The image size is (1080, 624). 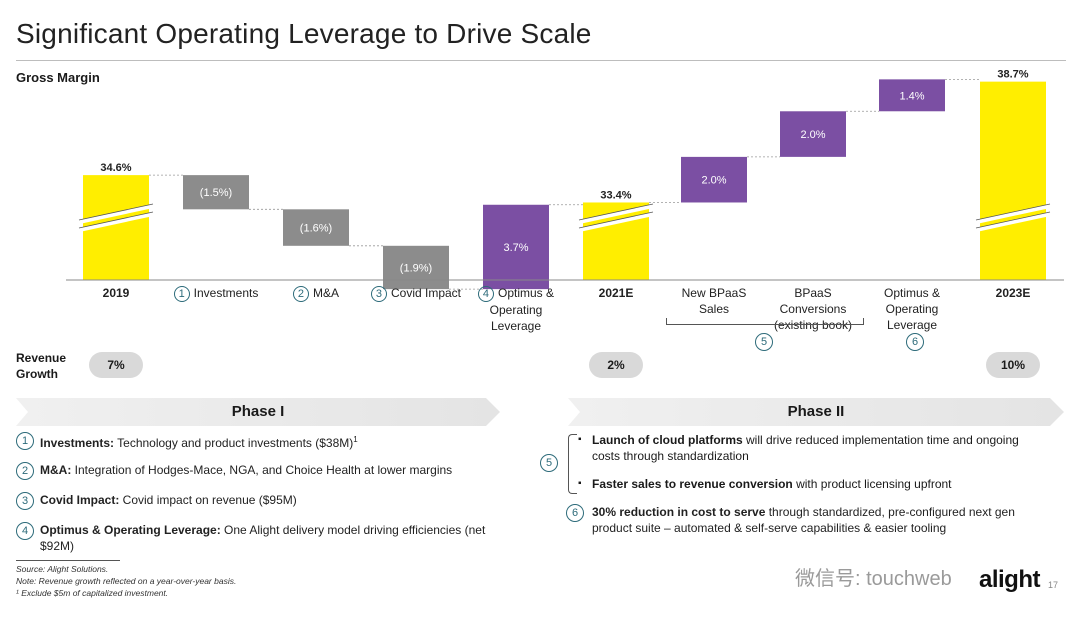 I want to click on x-label-5: 4 Optimus & Operating Leverage, so click(x=516, y=309).